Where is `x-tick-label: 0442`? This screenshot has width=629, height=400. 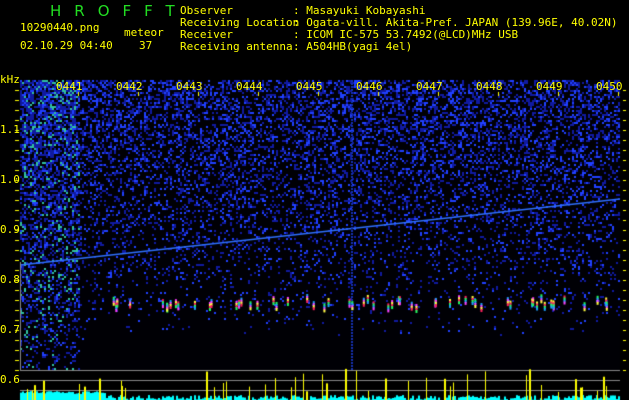 x-tick-label: 0442 is located at coordinates (129, 86).